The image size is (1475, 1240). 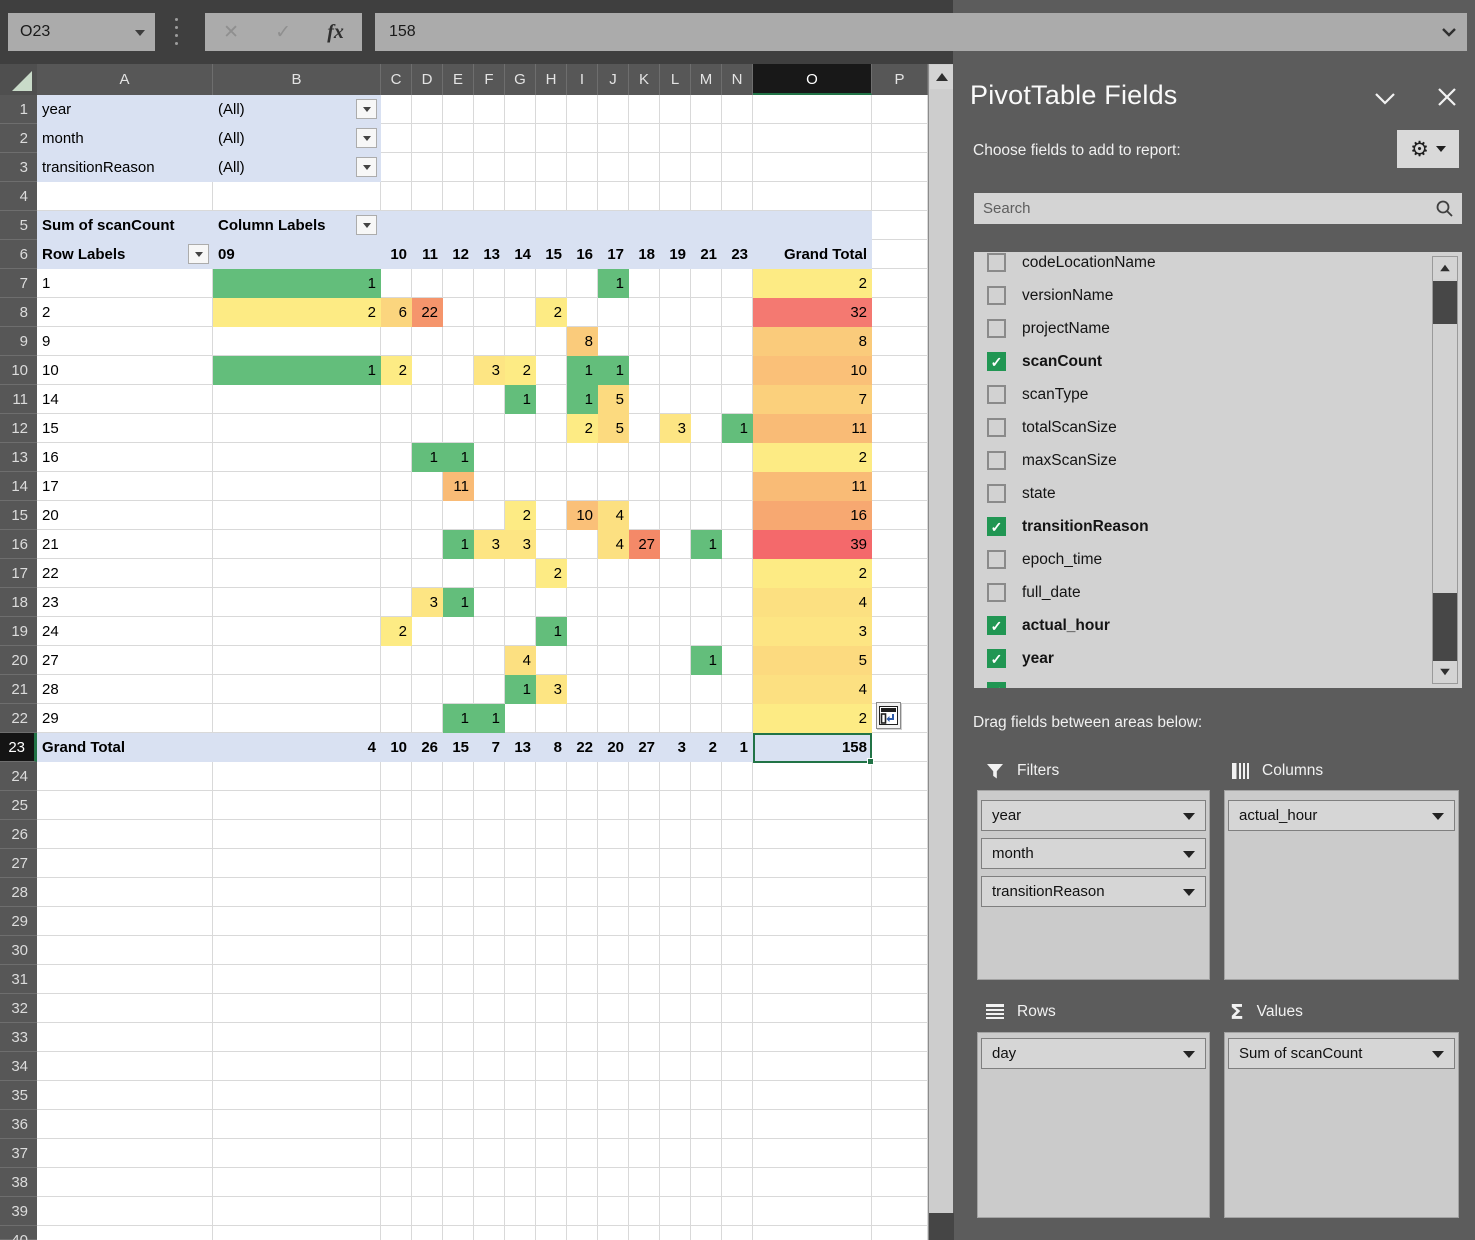 What do you see at coordinates (1199, 681) in the screenshot?
I see `field-item-clipped: ✓` at bounding box center [1199, 681].